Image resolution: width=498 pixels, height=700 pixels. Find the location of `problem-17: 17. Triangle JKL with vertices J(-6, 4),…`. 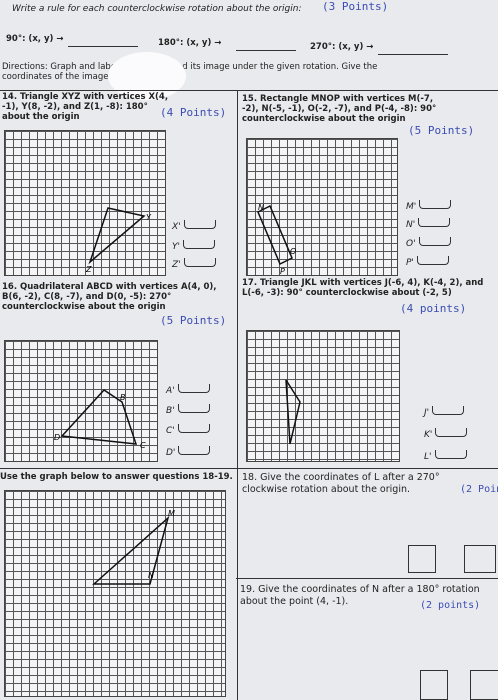

problem-17: 17. Triangle JKL with vertices J(-6, 4),… is located at coordinates (363, 288).